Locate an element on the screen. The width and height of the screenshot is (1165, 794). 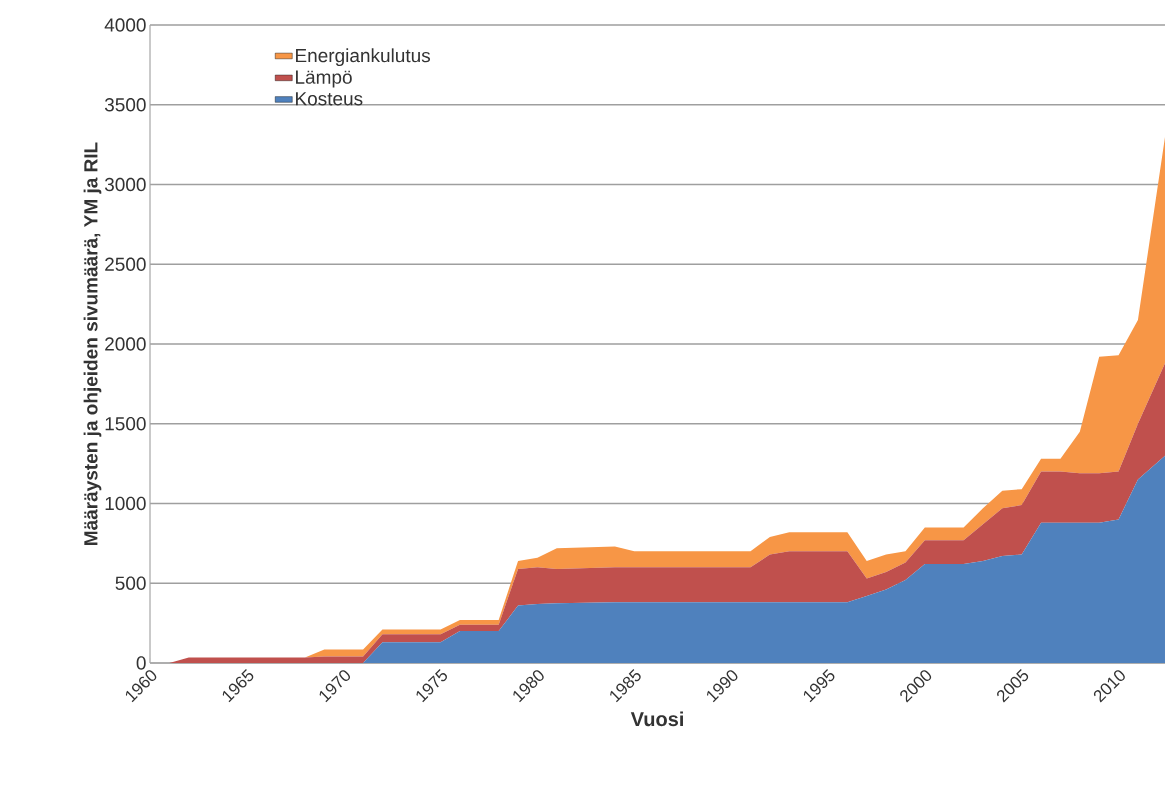
legend-label: Kosteus is located at coordinates (329, 99).